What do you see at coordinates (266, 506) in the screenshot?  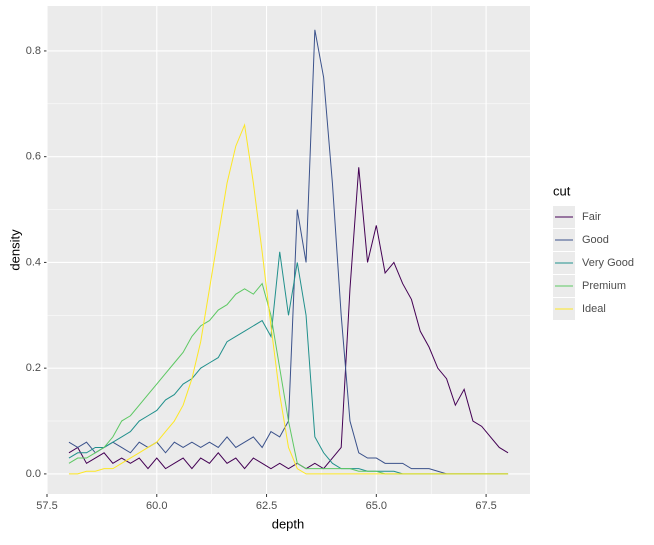 I see `x-tick-label: 62.5` at bounding box center [266, 506].